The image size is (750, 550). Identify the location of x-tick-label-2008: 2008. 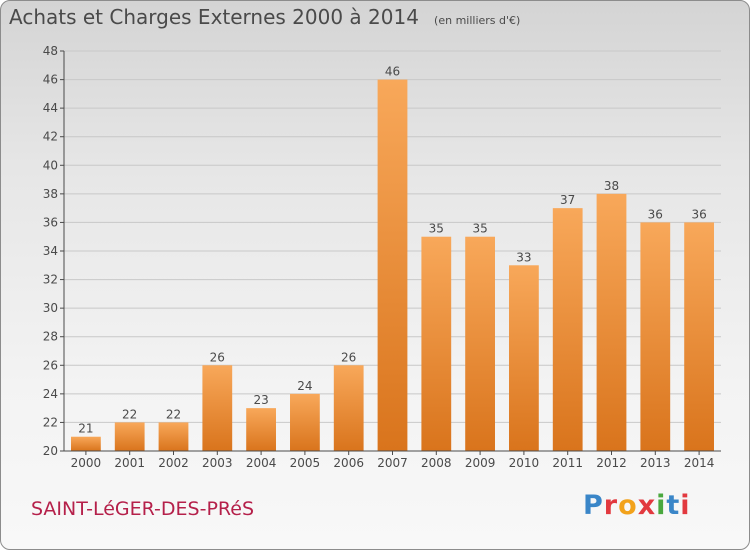
(436, 463).